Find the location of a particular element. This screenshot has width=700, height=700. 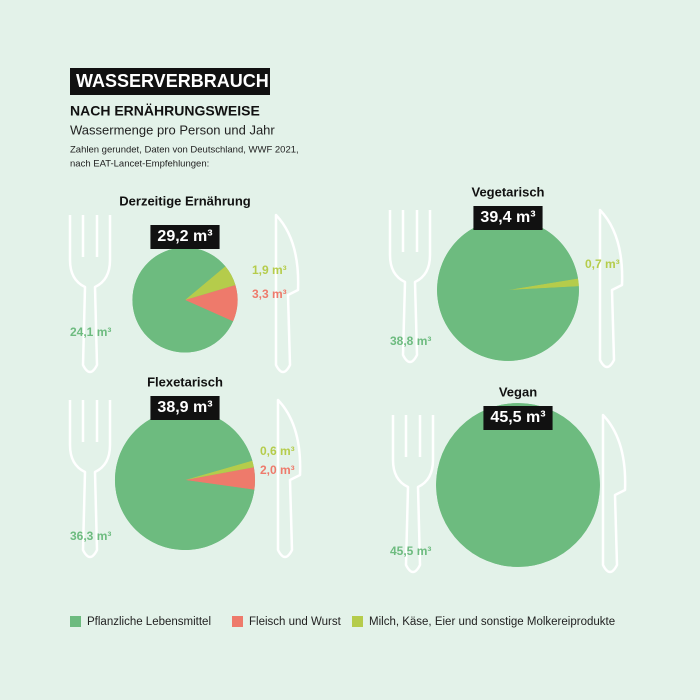

pie-title: Vegetarisch is located at coordinates (508, 191).